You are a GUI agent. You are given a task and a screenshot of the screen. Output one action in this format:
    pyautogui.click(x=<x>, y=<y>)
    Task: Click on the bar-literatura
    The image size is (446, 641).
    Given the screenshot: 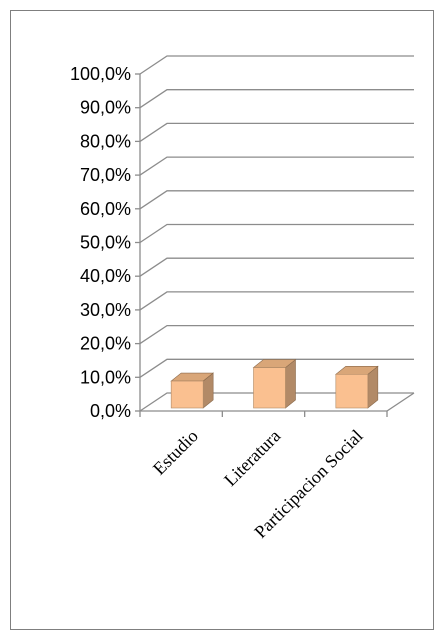 What is the action you would take?
    pyautogui.click(x=274, y=383)
    